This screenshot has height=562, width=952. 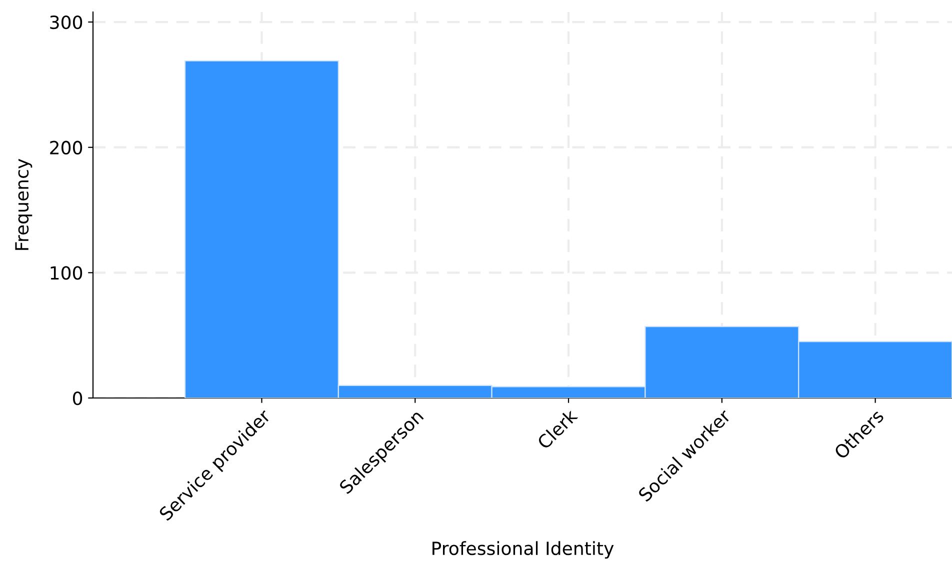 What do you see at coordinates (66, 147) in the screenshot?
I see `y-tick-label: 200` at bounding box center [66, 147].